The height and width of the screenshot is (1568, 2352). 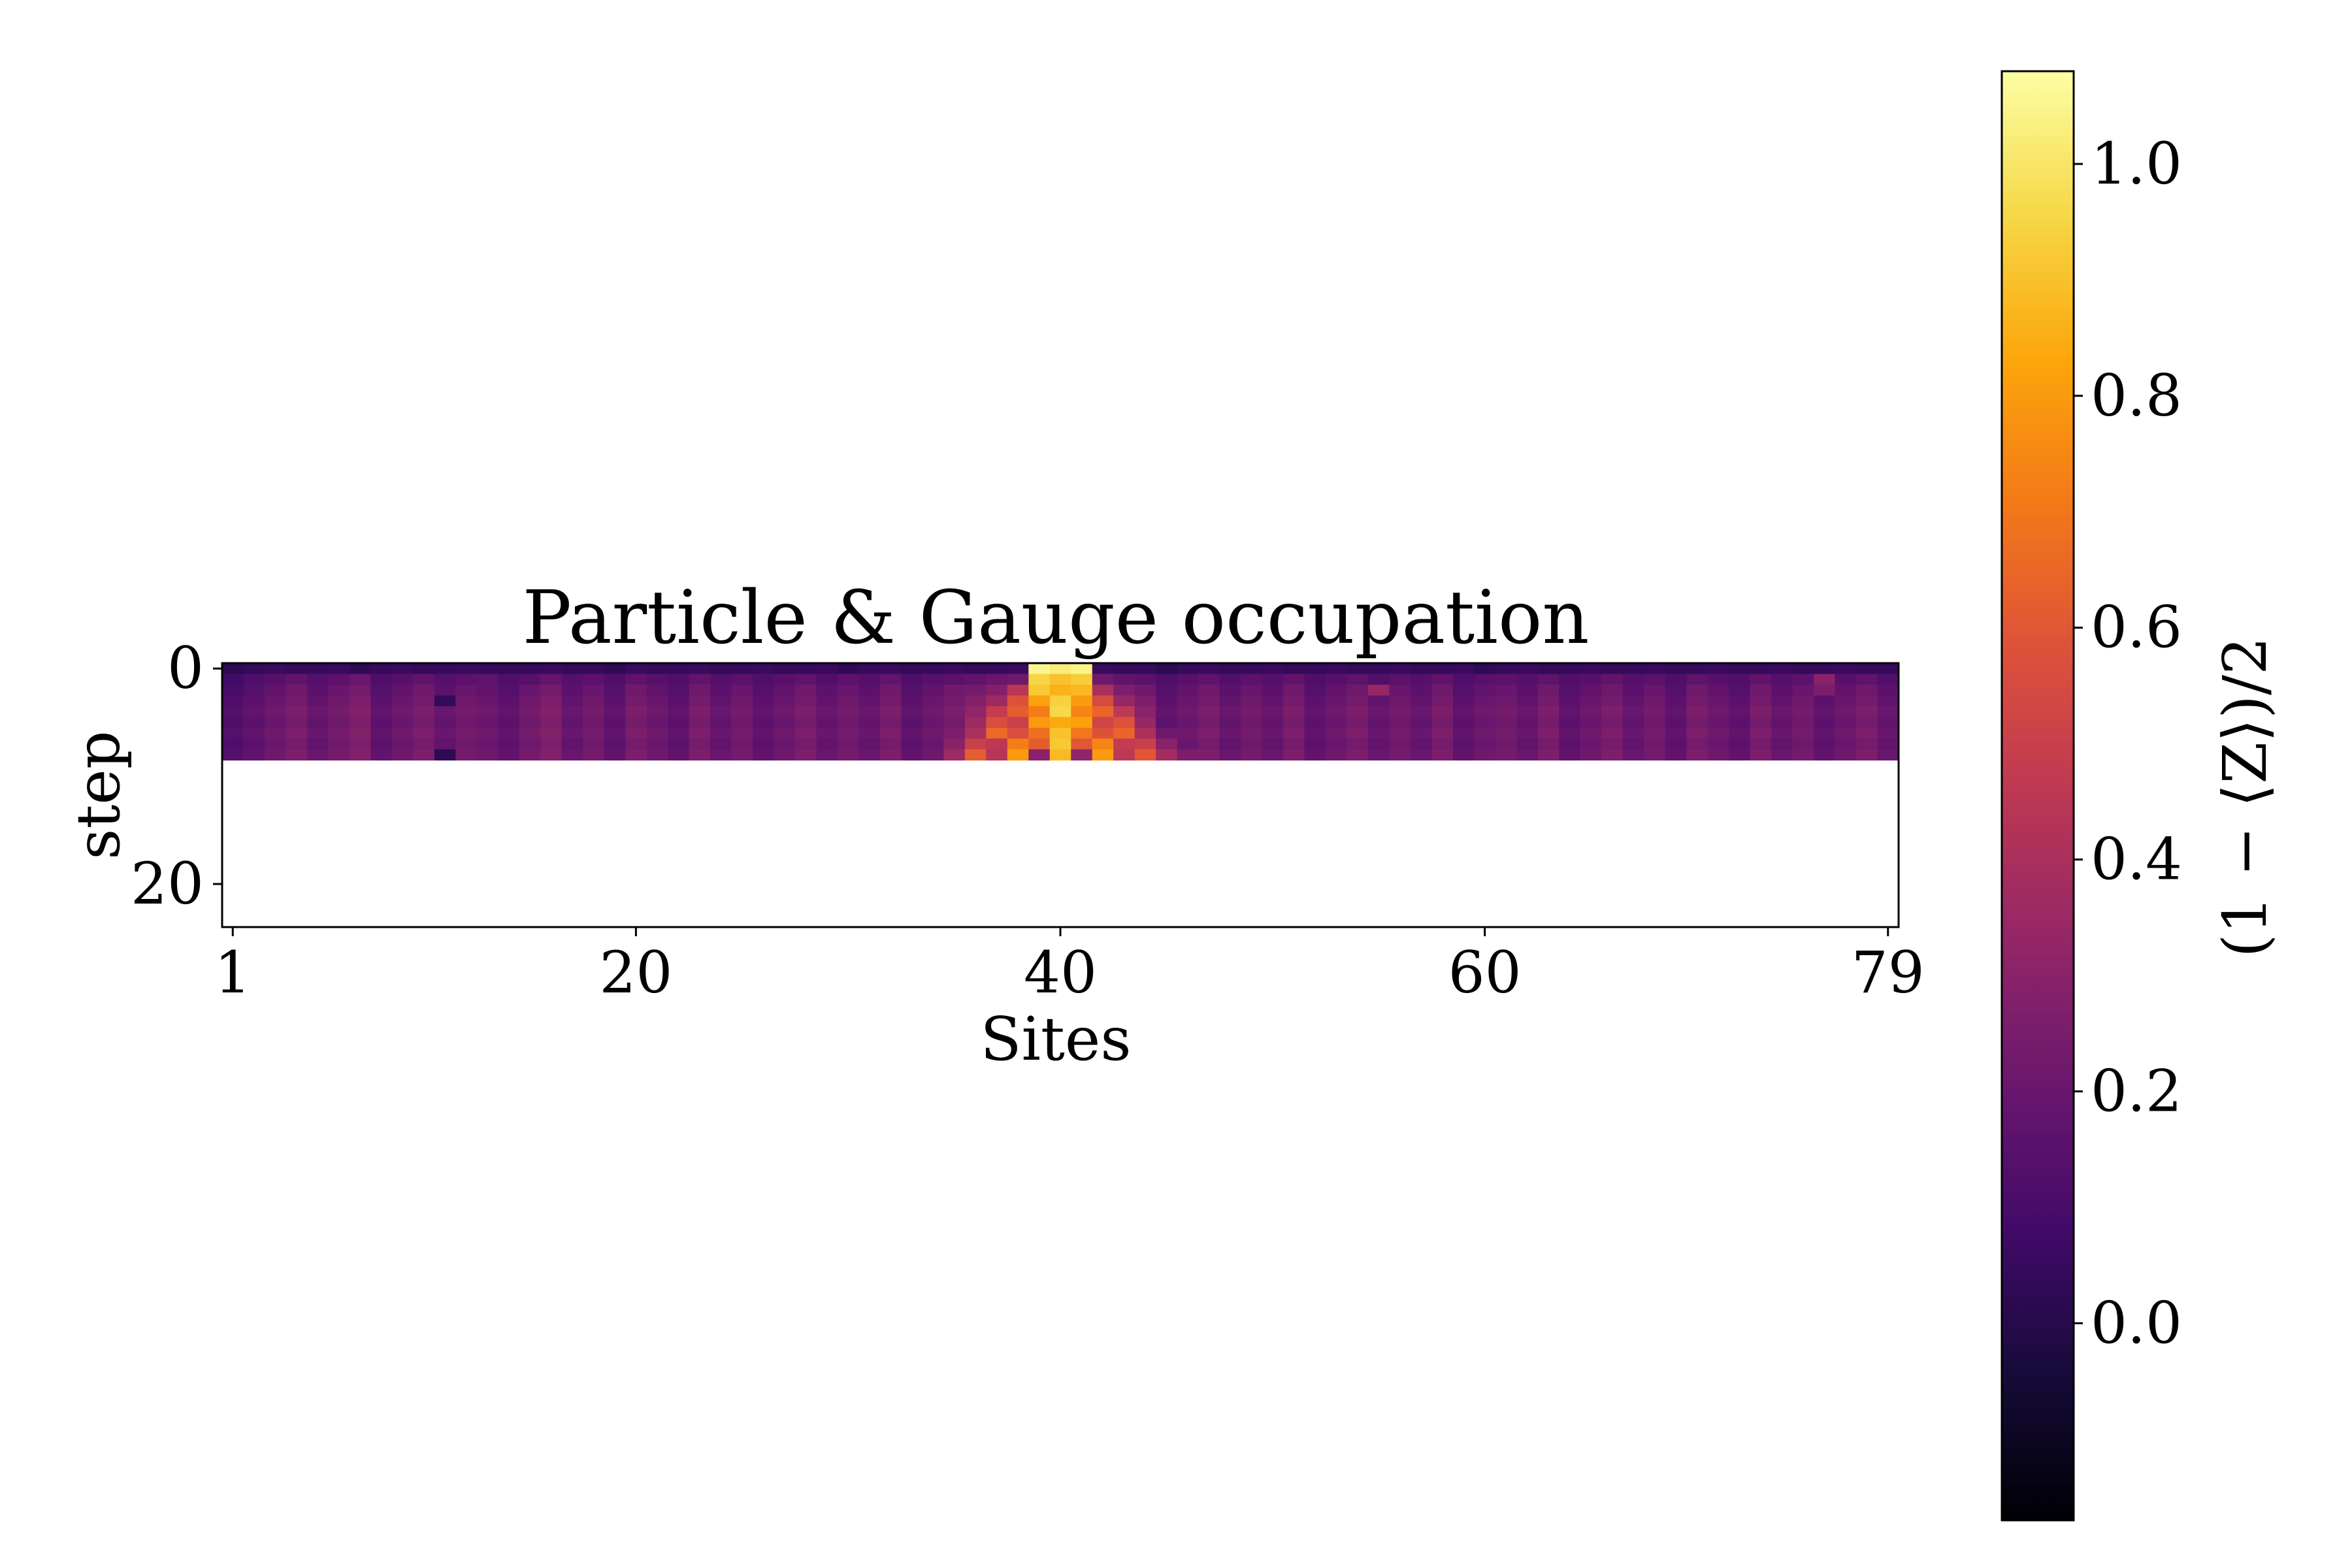 I want to click on colorbar-label: (1 − ⟨Z⟩)/2, so click(x=2245, y=796).